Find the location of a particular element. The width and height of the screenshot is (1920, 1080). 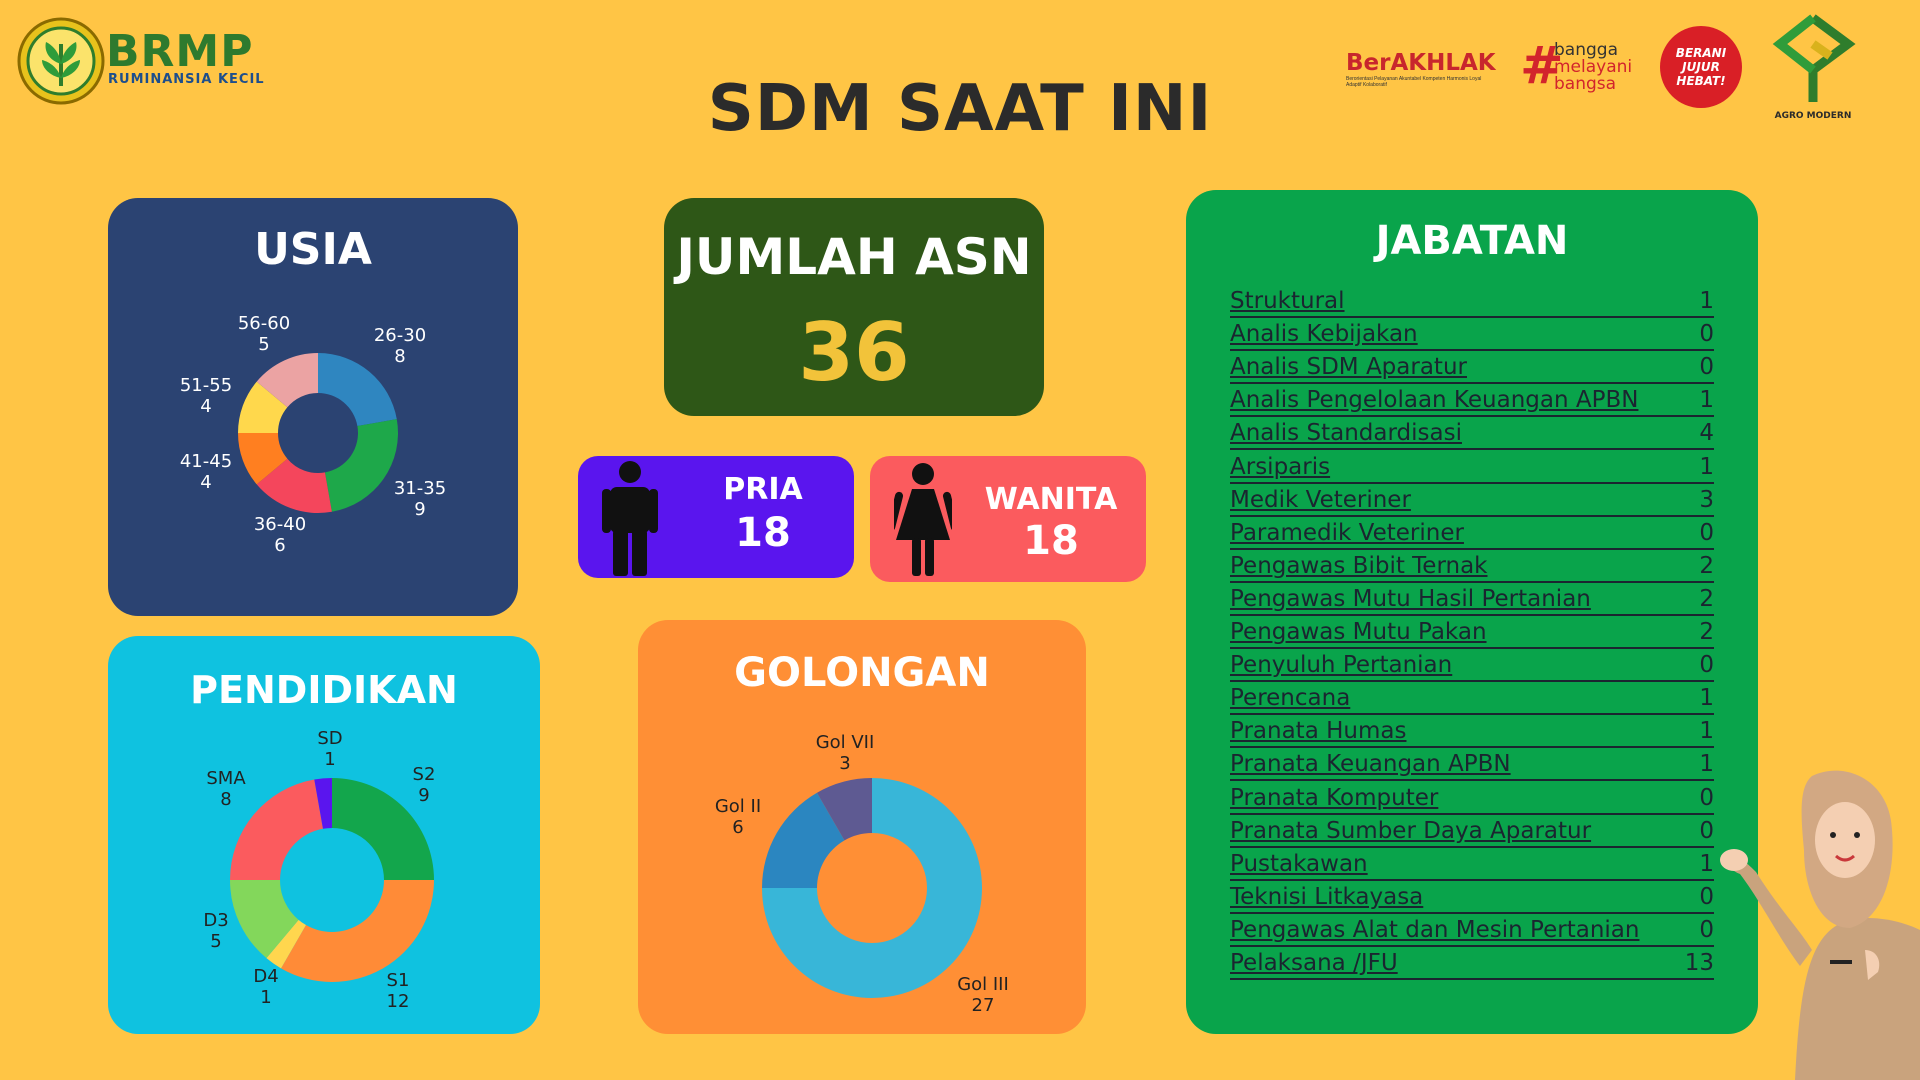

brmp-logo-text: BRMP is located at coordinates (180, 51).